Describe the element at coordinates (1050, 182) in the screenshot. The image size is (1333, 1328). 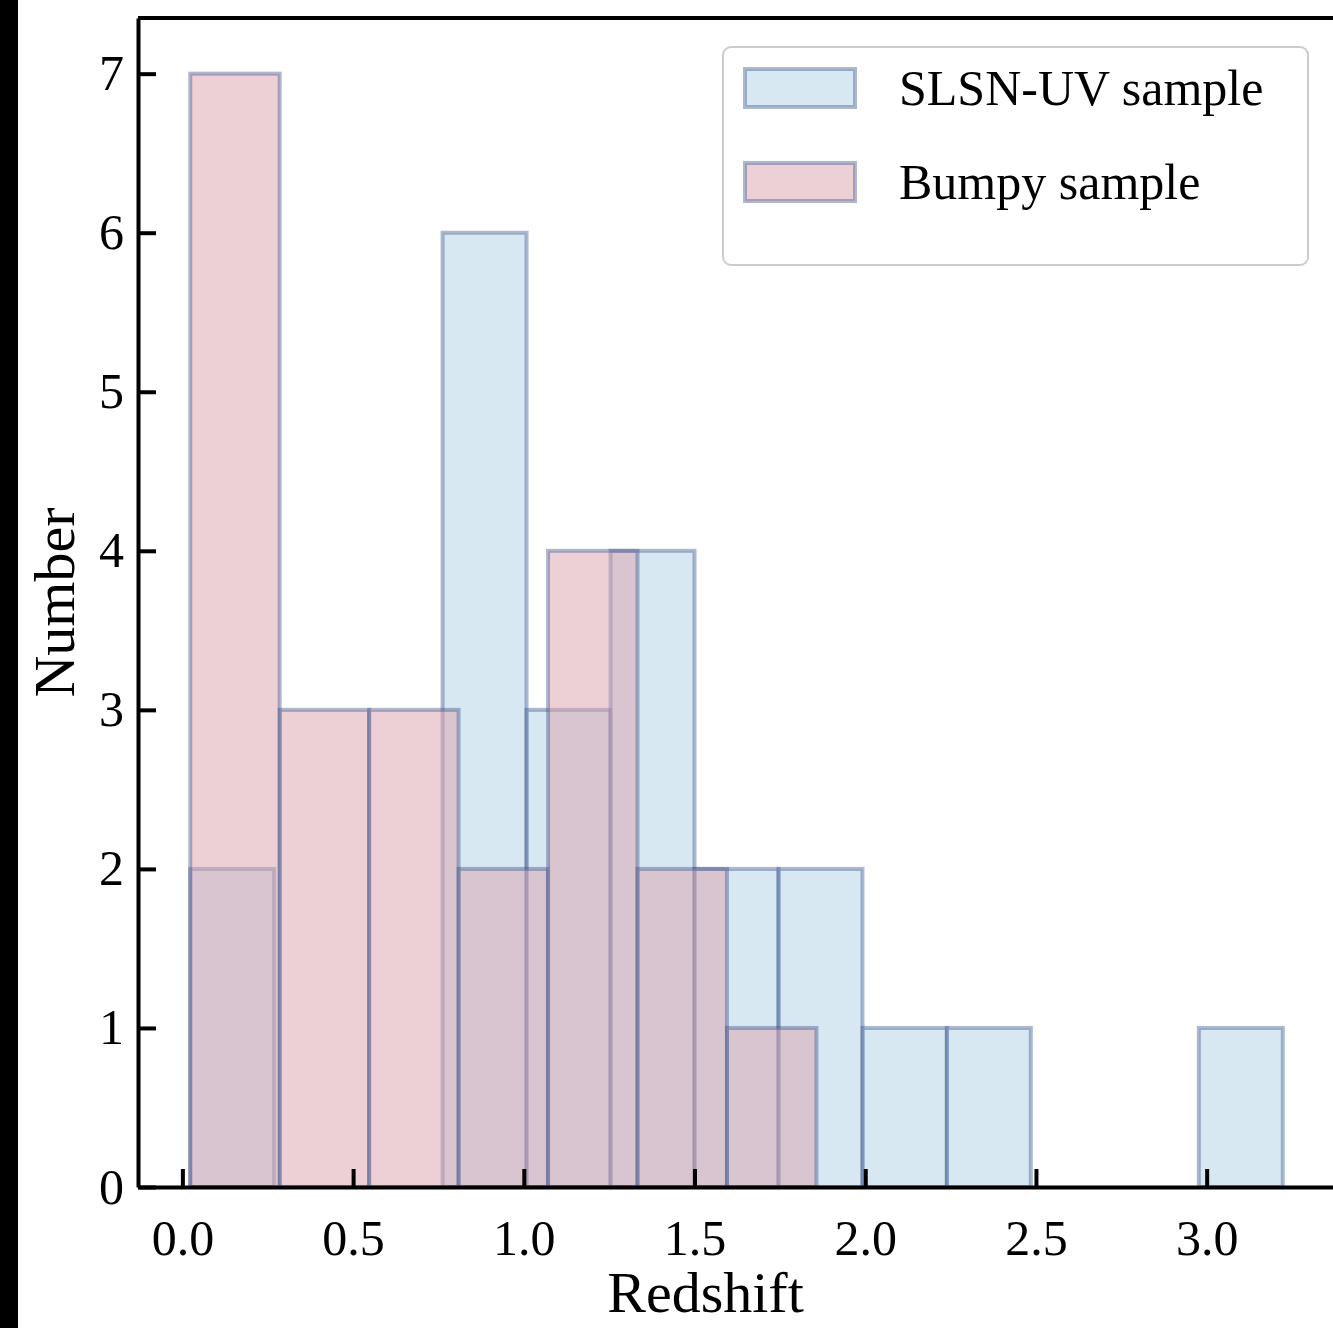
I see `legend-label: Bumpy sample` at that location.